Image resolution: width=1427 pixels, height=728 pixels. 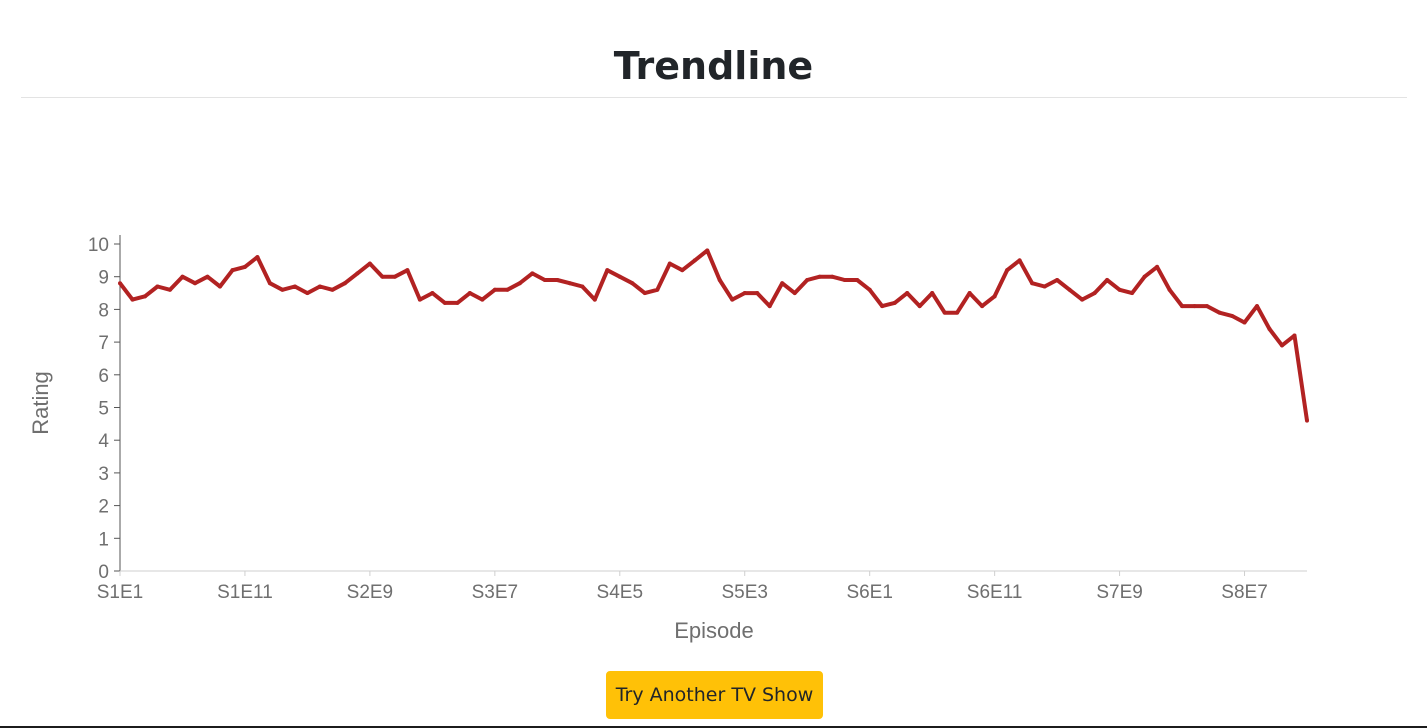 What do you see at coordinates (495, 592) in the screenshot?
I see `x-tick-label: S3E7` at bounding box center [495, 592].